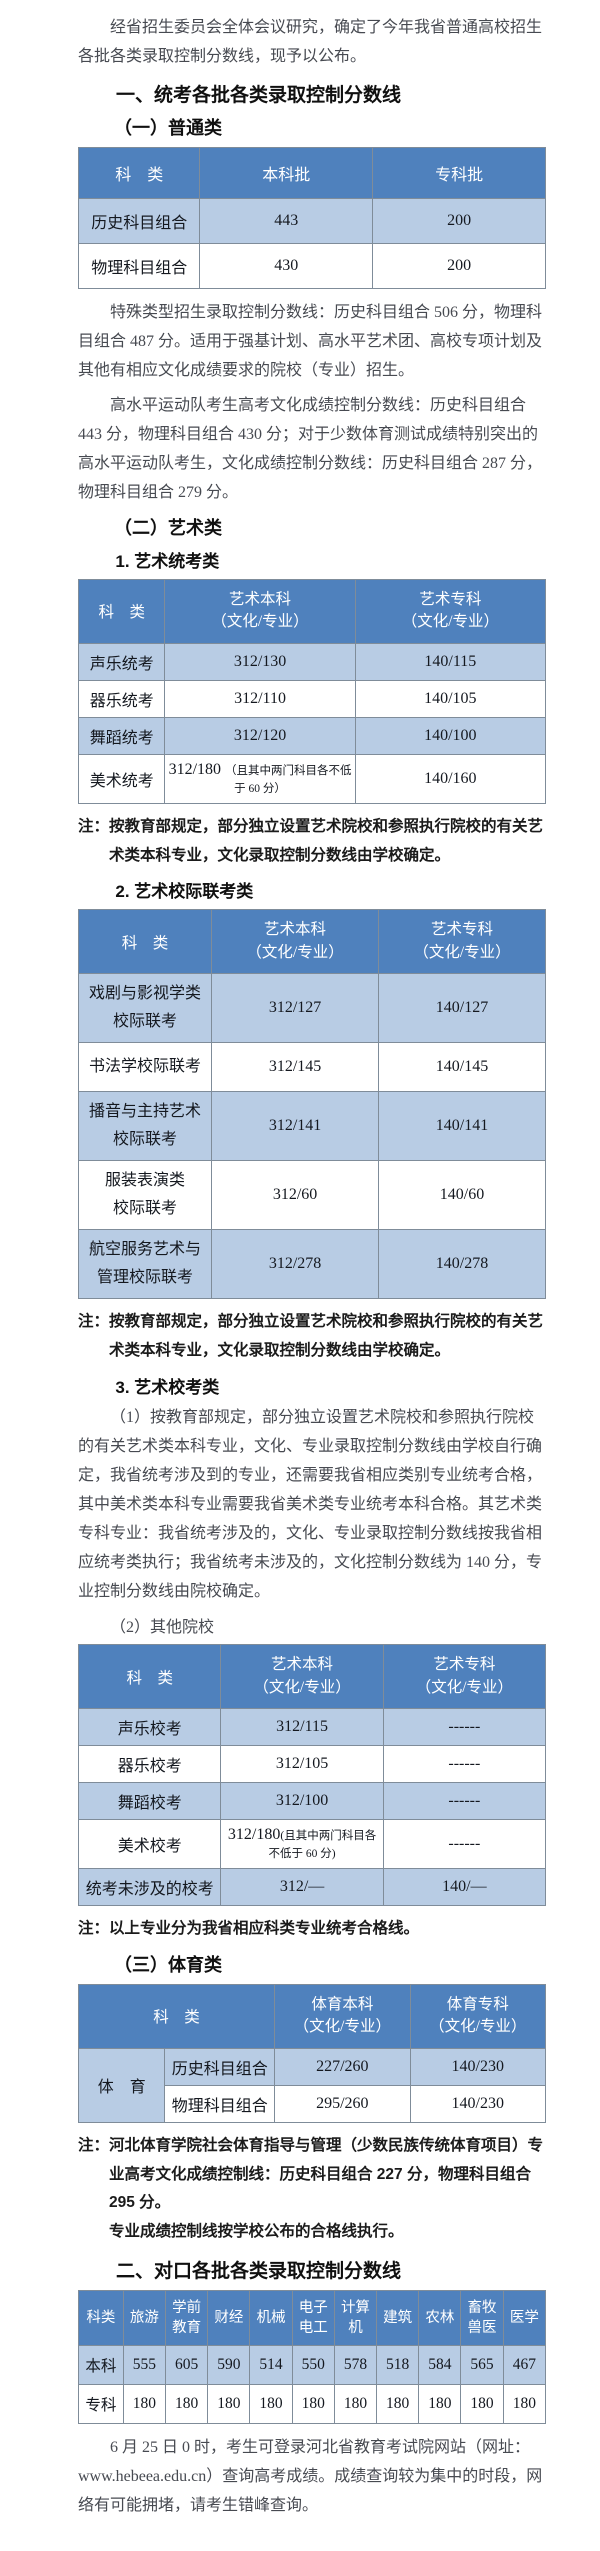  I want to click on header-cell-sports-benke: 体育本科 （文化/专业）, so click(342, 2016).